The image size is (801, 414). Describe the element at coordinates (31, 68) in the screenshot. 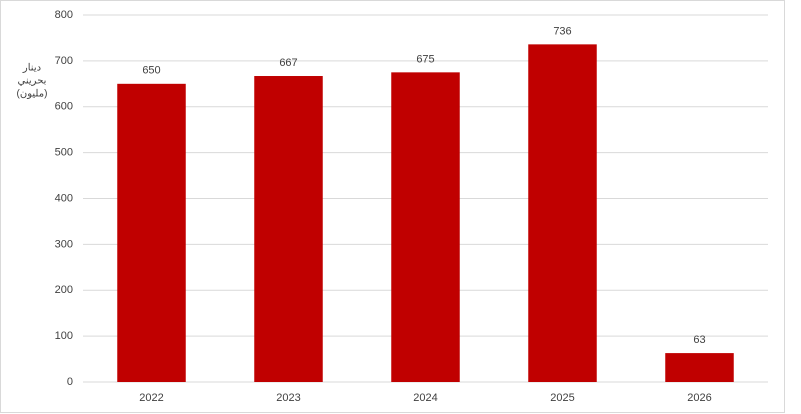

I see `y-axis-label: دينار` at that location.